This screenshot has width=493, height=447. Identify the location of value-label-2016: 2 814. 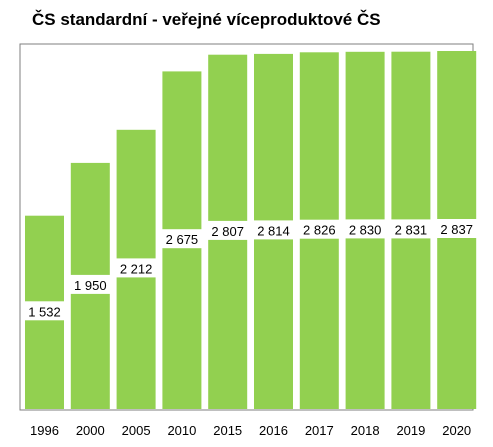
(273, 230).